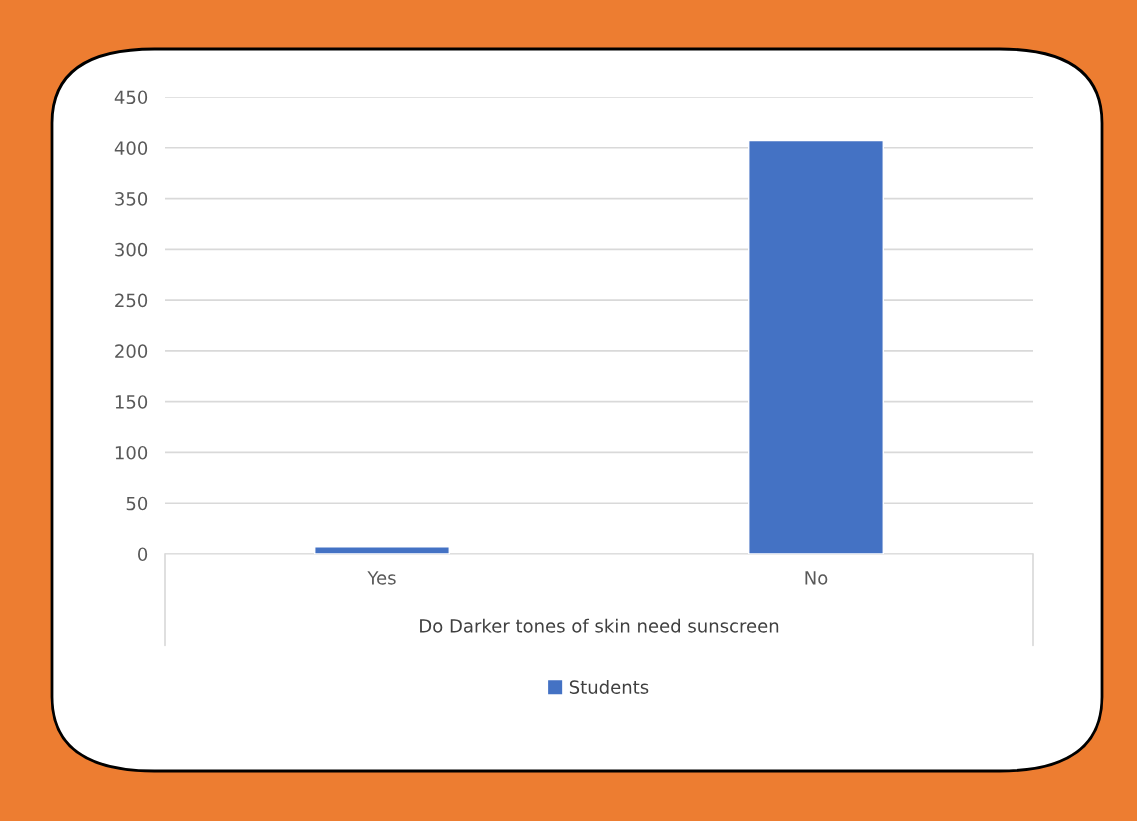  I want to click on y-tick-label: 150, so click(131, 402).